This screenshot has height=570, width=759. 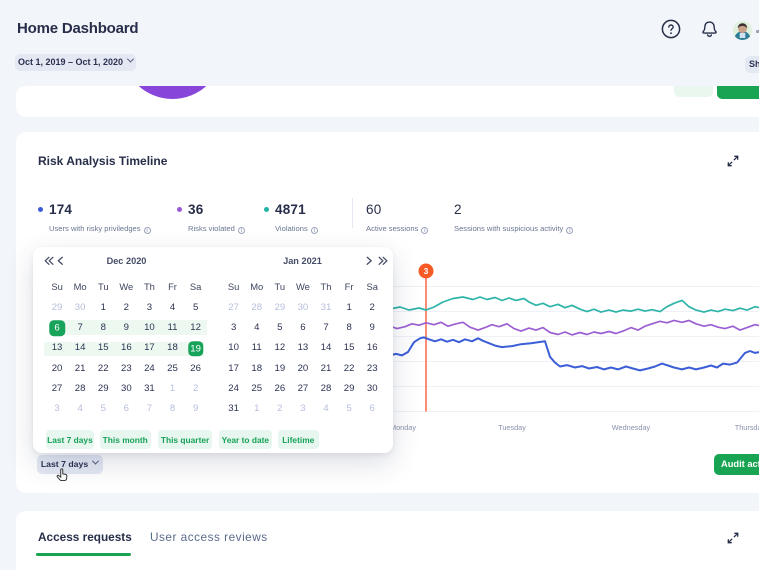 What do you see at coordinates (426, 271) in the screenshot?
I see `svg-text: 3` at bounding box center [426, 271].